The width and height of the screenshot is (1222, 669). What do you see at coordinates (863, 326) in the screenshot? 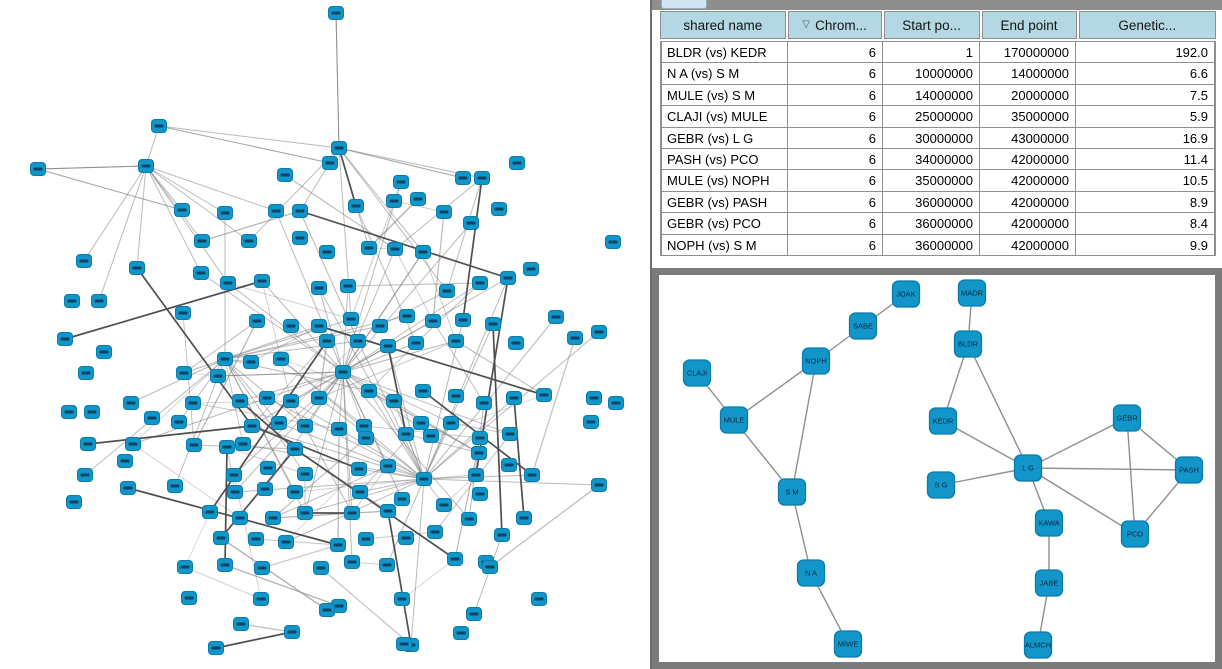
I see `node-sabe: SABE` at bounding box center [863, 326].